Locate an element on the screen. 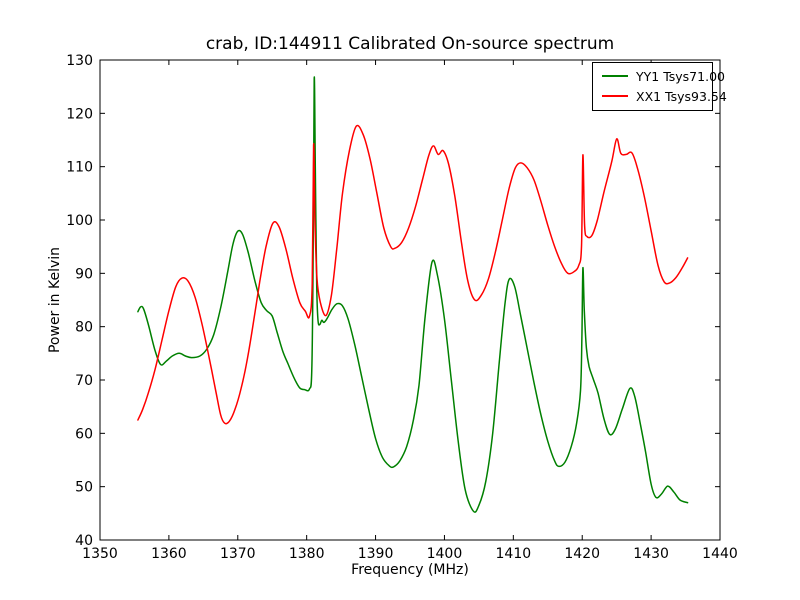 The height and width of the screenshot is (600, 800). x-tick-label: 1380 is located at coordinates (307, 554).